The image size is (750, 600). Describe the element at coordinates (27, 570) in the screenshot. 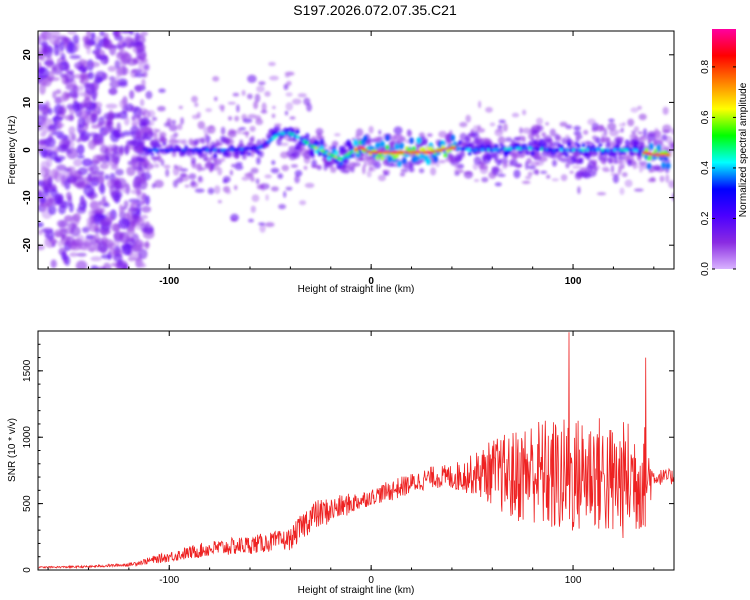

I see `snr-ytick-label: 0` at that location.